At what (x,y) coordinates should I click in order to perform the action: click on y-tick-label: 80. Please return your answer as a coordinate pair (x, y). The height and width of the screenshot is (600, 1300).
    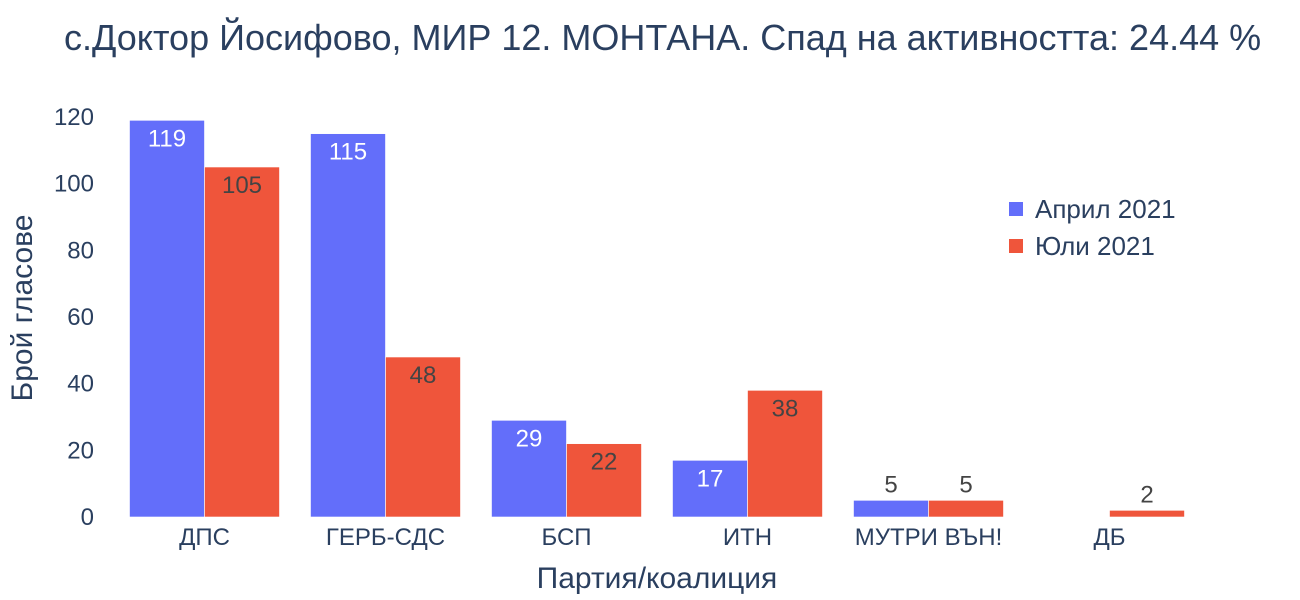
    Looking at the image, I should click on (80, 250).